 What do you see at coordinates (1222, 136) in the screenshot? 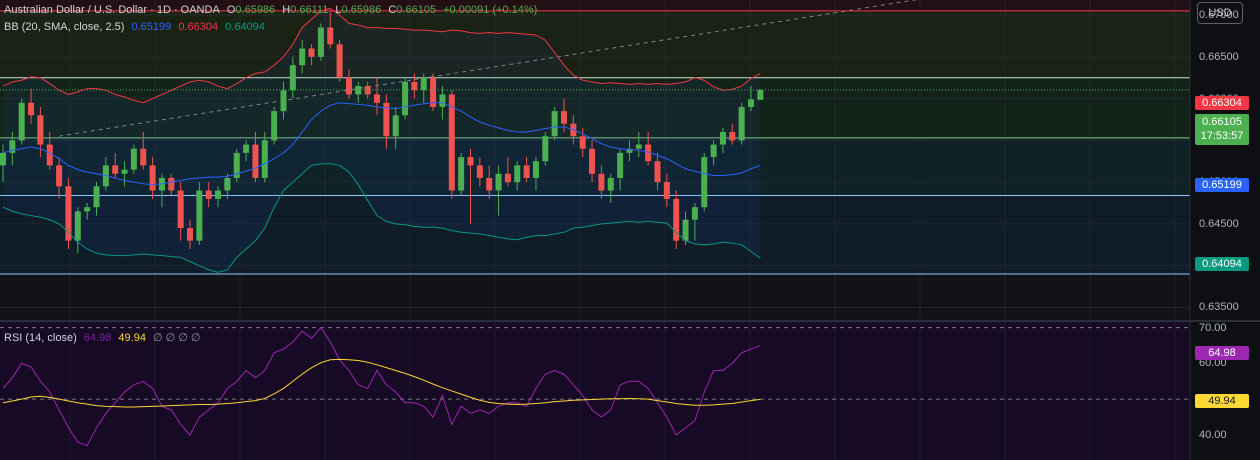
I see `countdown-value: 17:53:57` at bounding box center [1222, 136].